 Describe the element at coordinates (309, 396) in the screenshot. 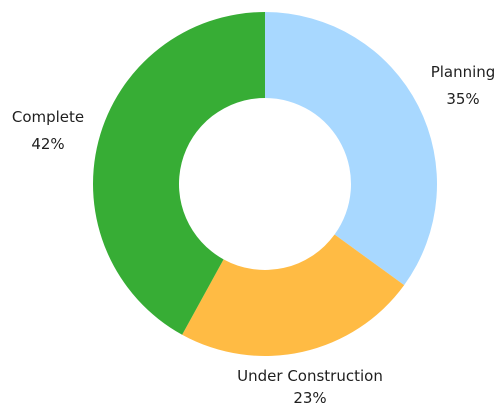

I see `slice-percent-label: 23%` at that location.